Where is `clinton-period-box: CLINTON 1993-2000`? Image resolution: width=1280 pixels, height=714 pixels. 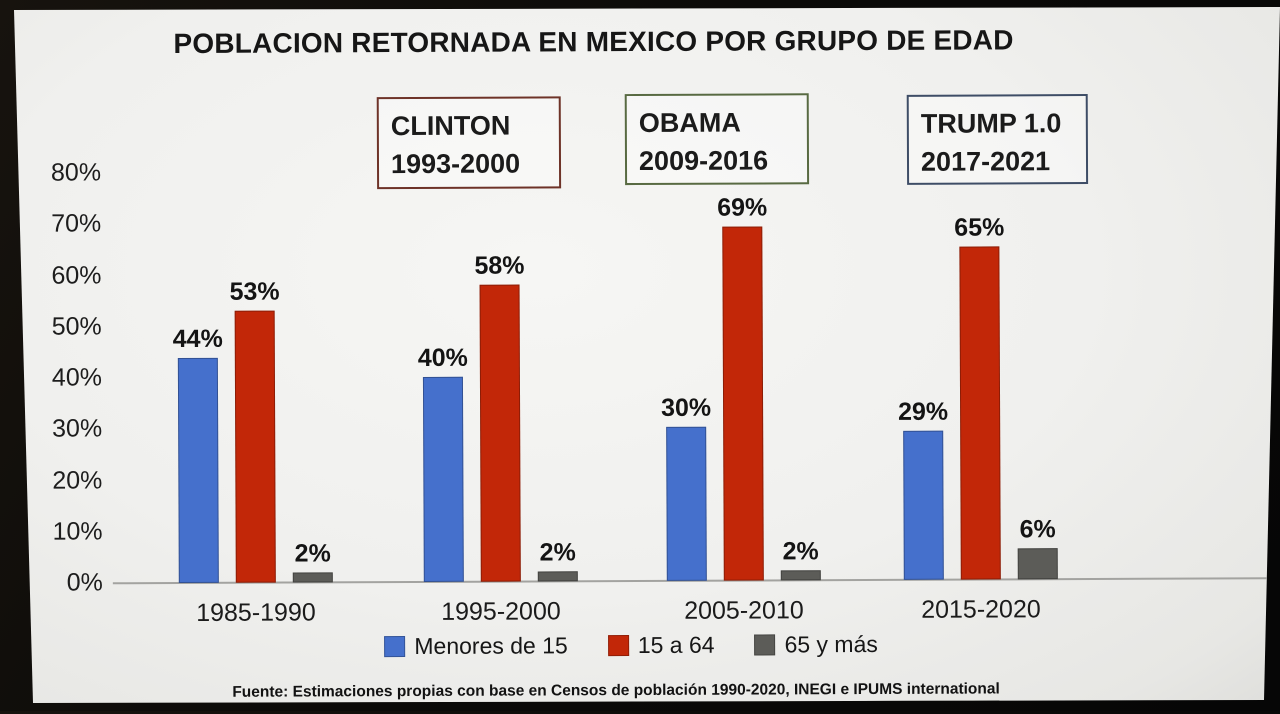
clinton-period-box: CLINTON 1993-2000 is located at coordinates (469, 143).